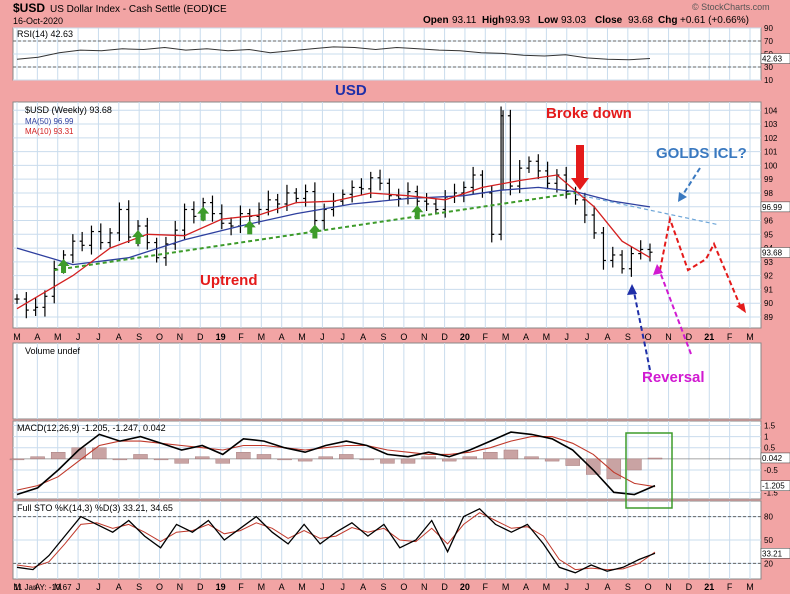  I want to click on y-tick-label: 50, so click(768, 540).